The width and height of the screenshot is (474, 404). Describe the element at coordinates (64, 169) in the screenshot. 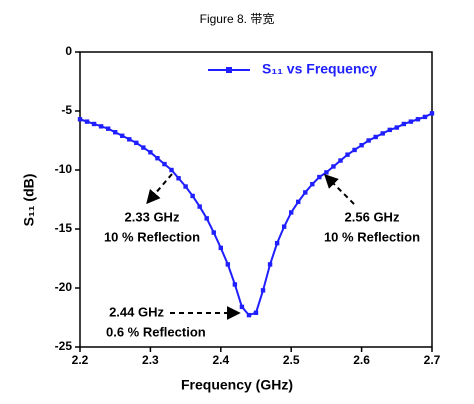

I see `y-tick-label: -10` at that location.